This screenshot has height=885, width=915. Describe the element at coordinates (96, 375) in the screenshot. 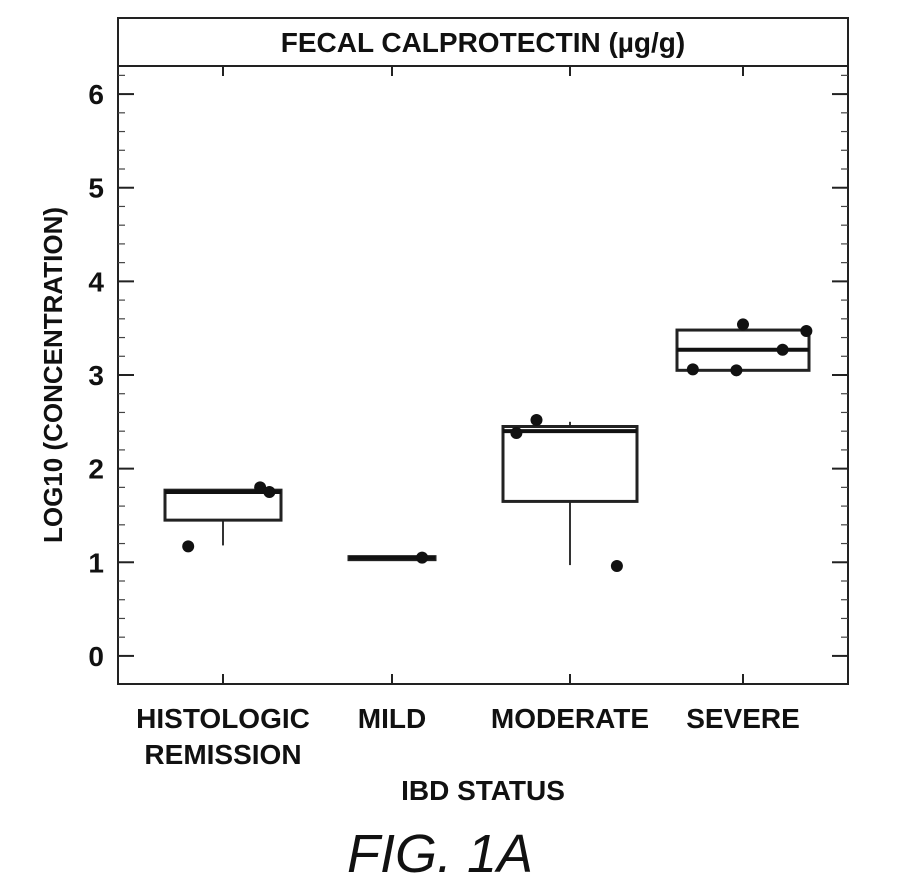

I see `y-tick-label: 3` at that location.